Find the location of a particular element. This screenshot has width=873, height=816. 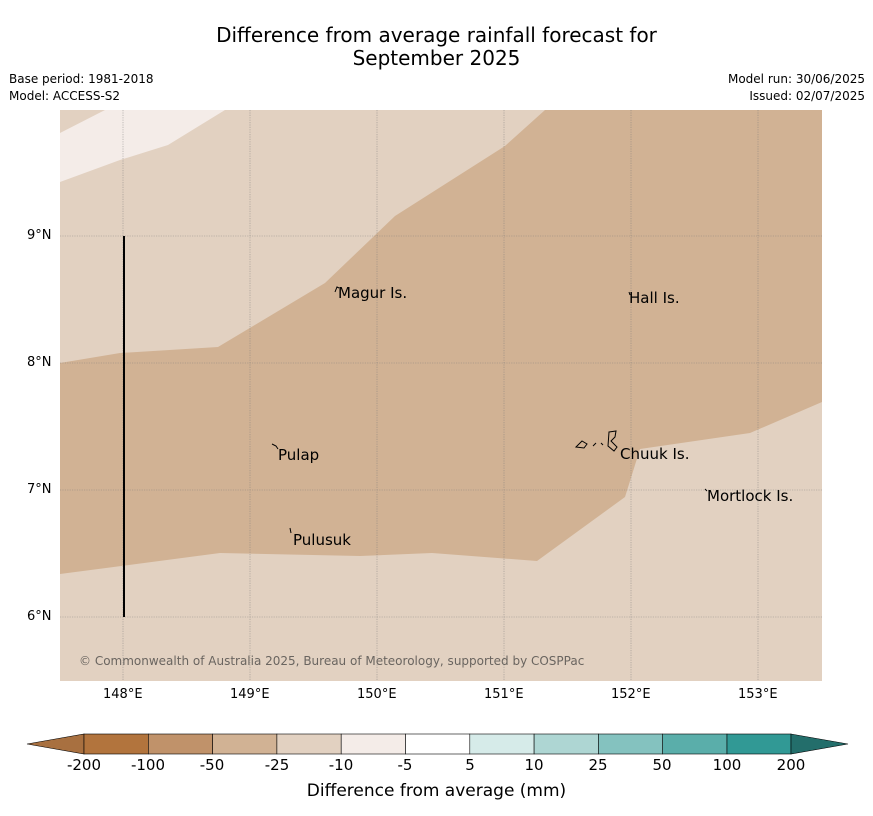

x-tick-152: 152°E is located at coordinates (631, 694).